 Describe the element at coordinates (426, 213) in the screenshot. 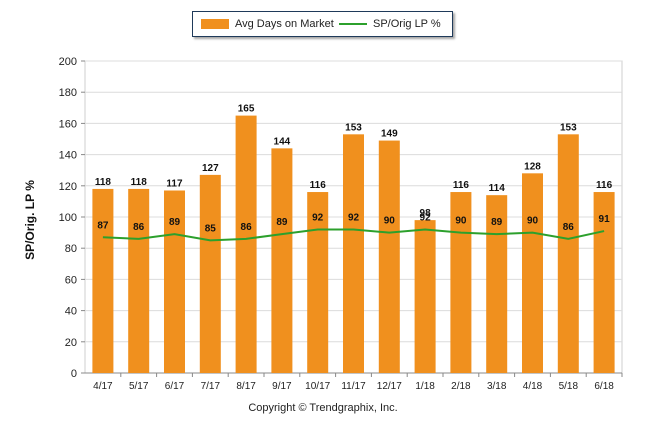

I see `bar-value-label: 98` at that location.